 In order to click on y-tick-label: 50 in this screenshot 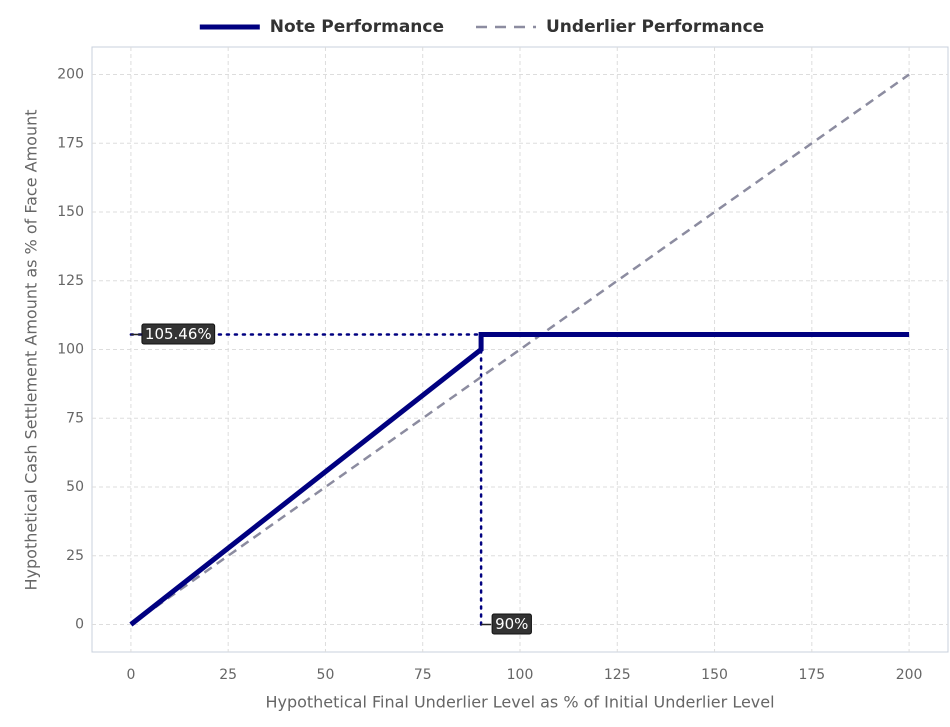, I will do `click(75, 487)`.